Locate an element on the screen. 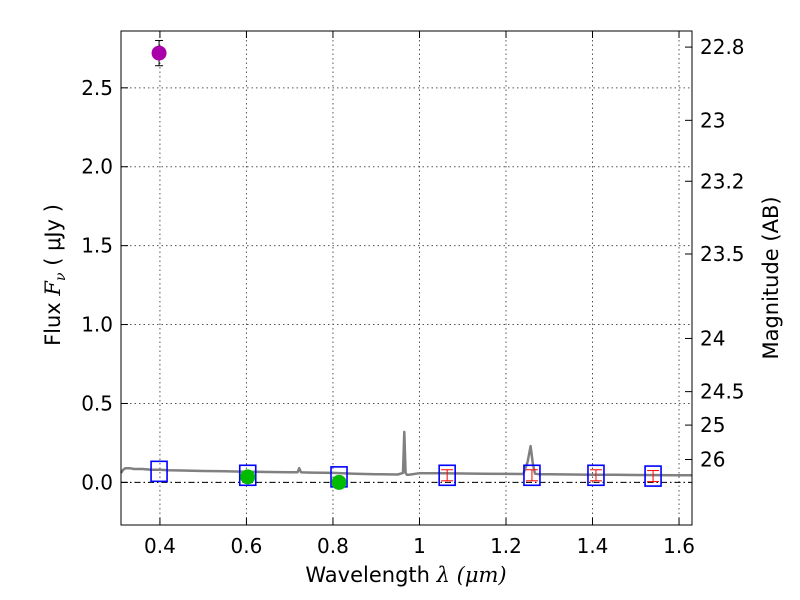  y-axis-label: Flux Fν ( μJy ) is located at coordinates (55, 275).